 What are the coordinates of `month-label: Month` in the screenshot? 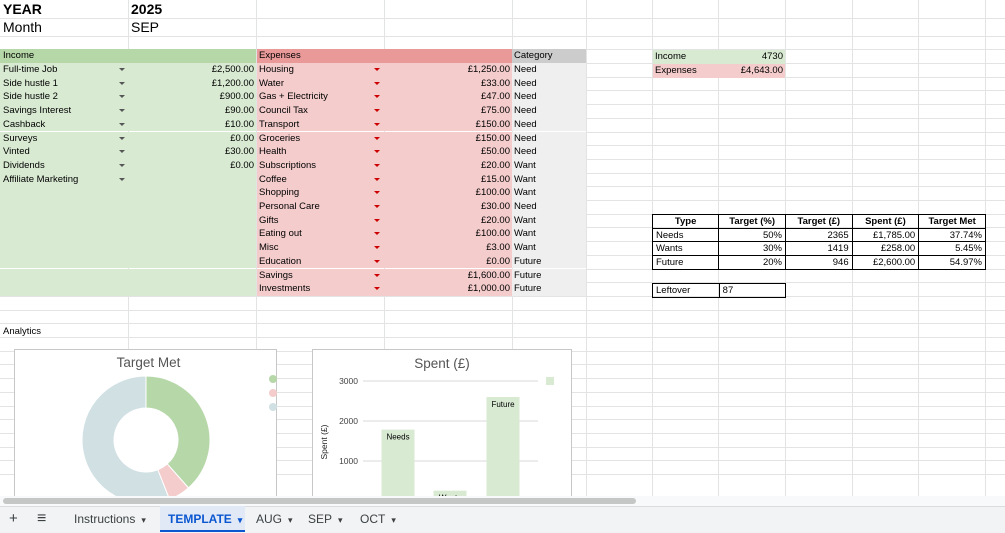 It's located at (22, 27).